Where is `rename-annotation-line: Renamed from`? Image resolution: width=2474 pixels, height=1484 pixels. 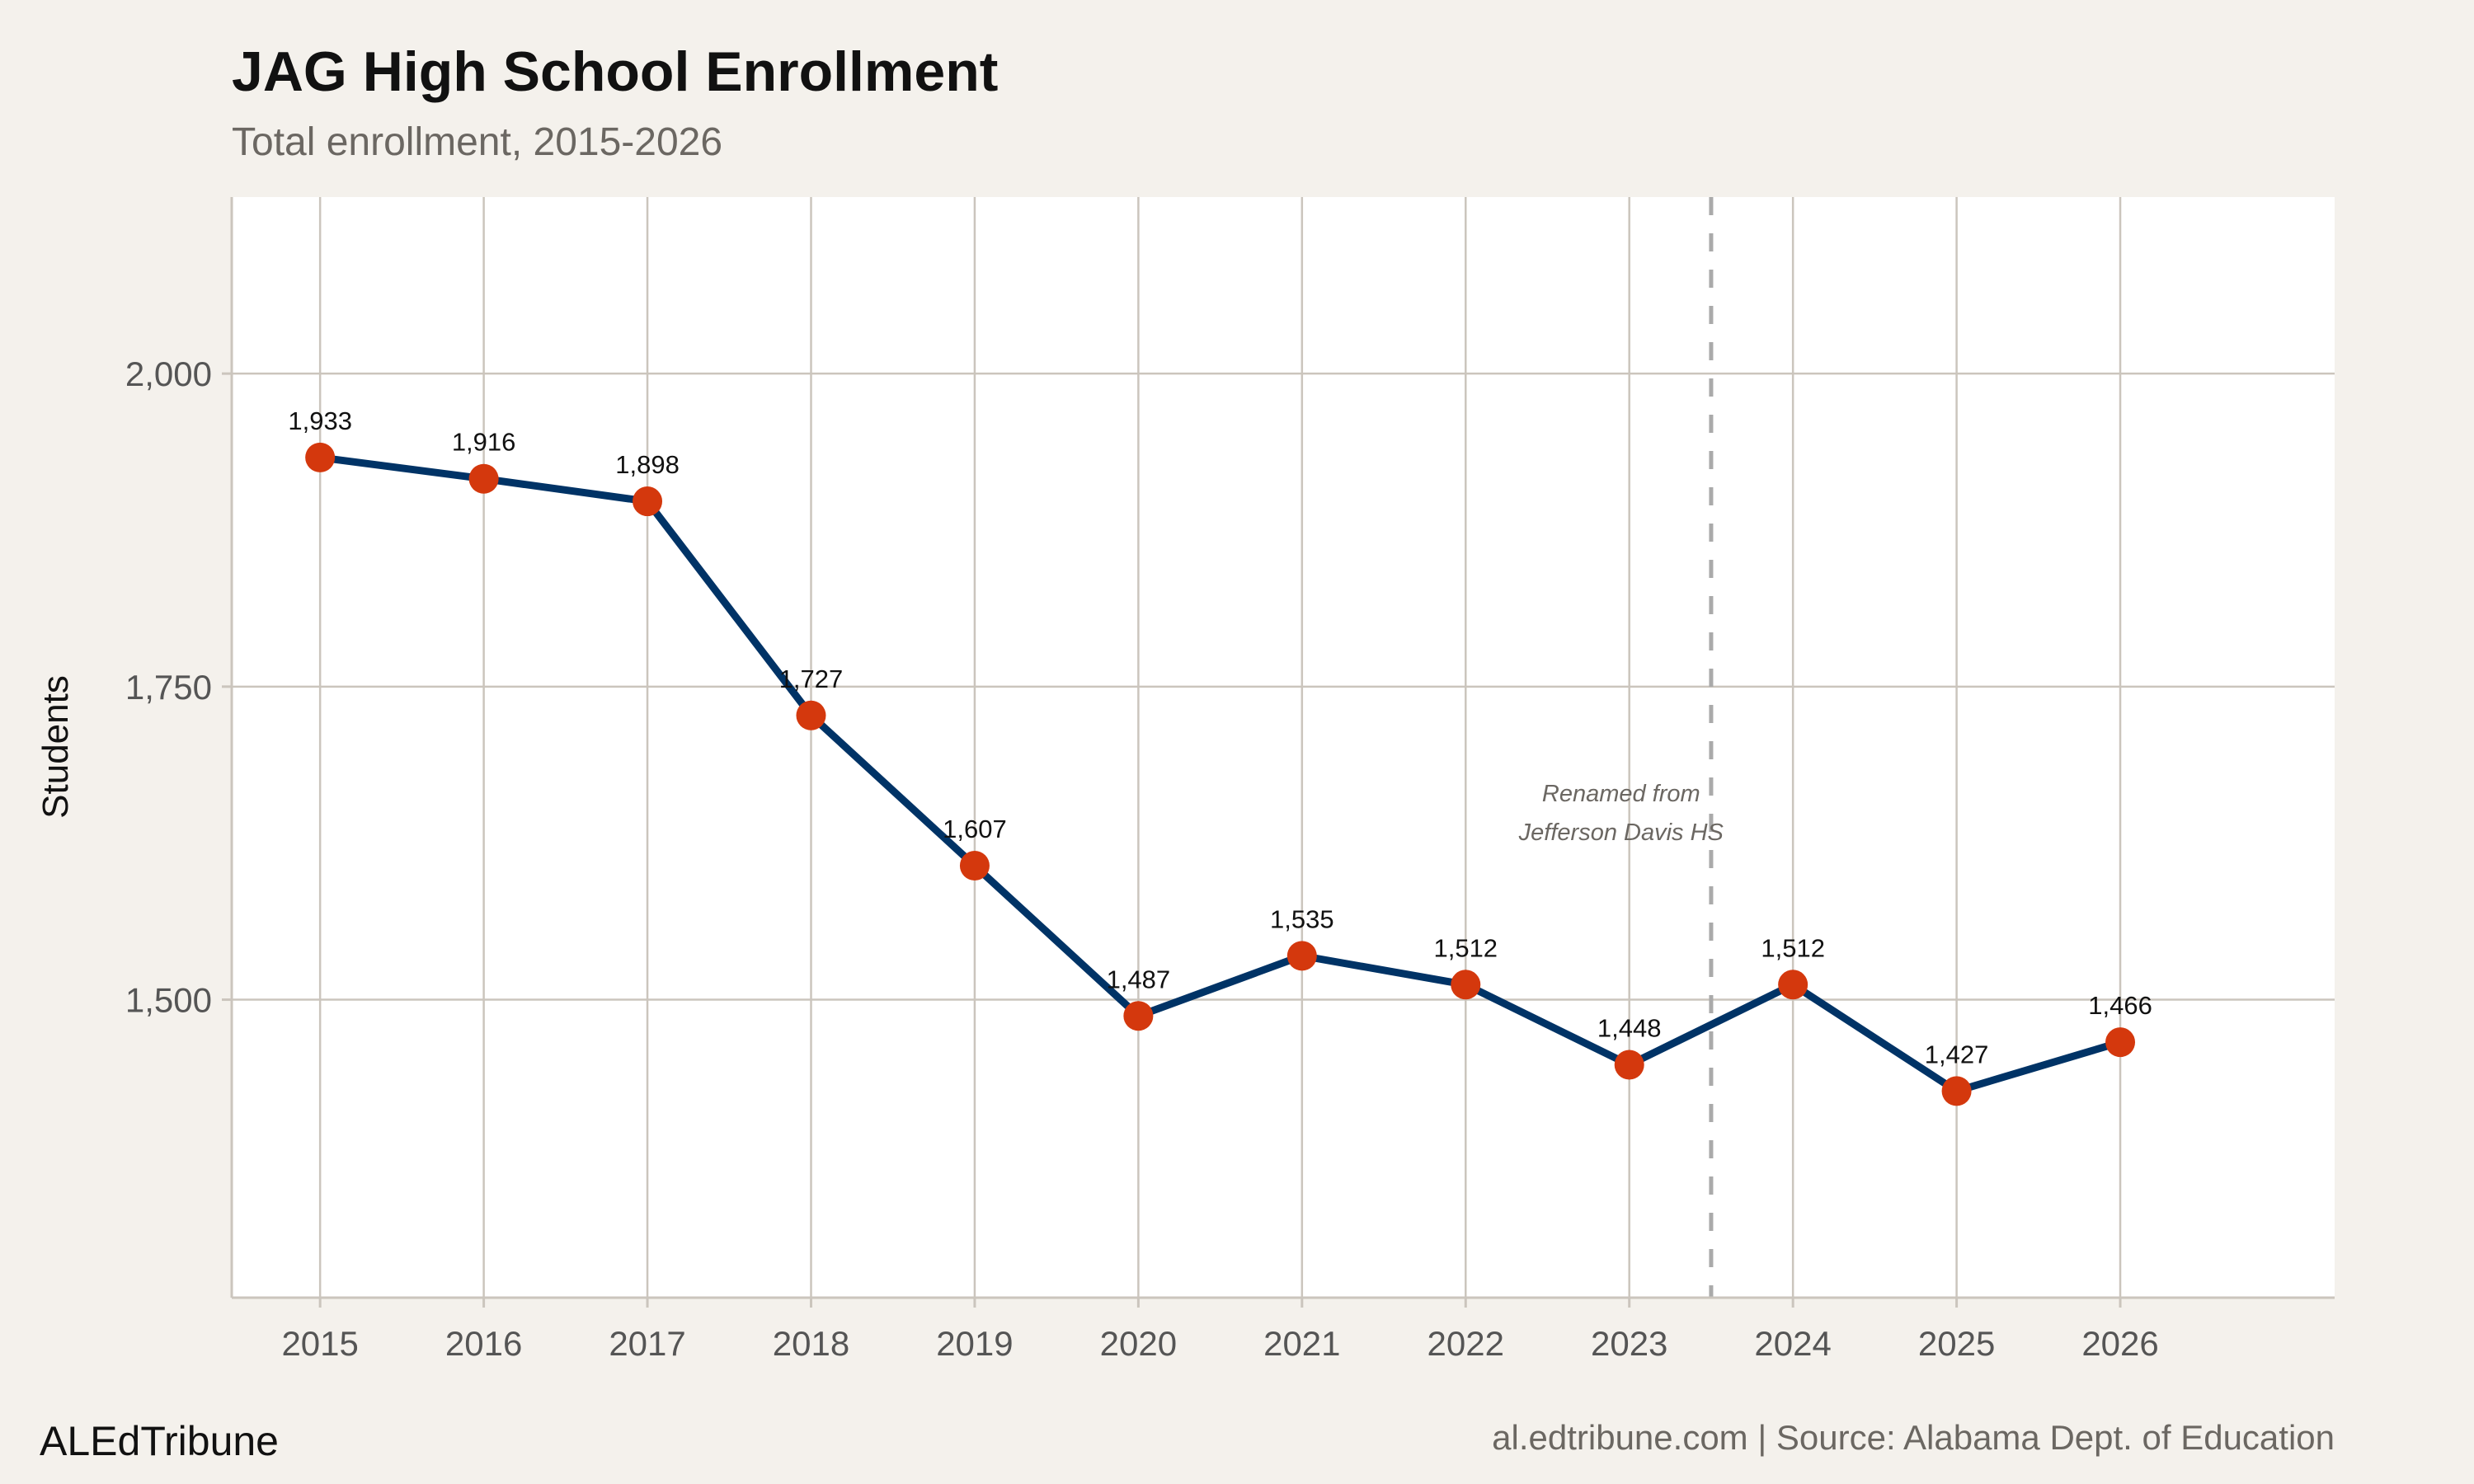
rename-annotation-line: Renamed from is located at coordinates (1621, 794).